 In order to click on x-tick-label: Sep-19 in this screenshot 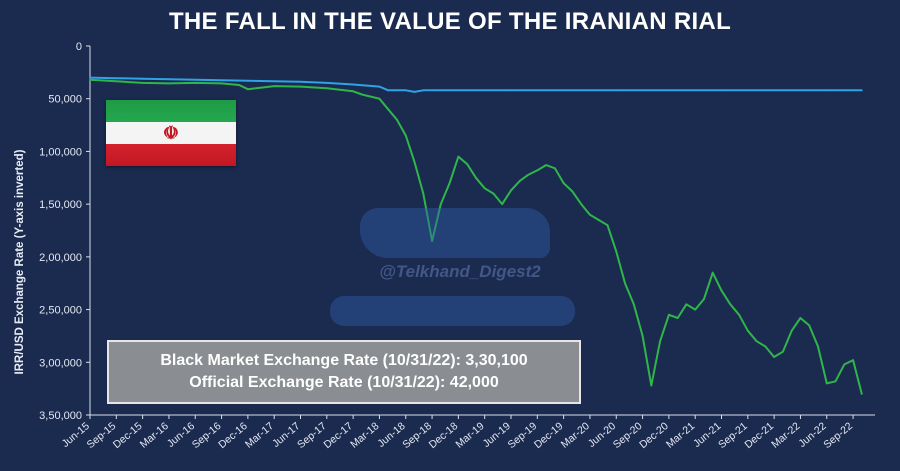, I will do `click(523, 435)`.